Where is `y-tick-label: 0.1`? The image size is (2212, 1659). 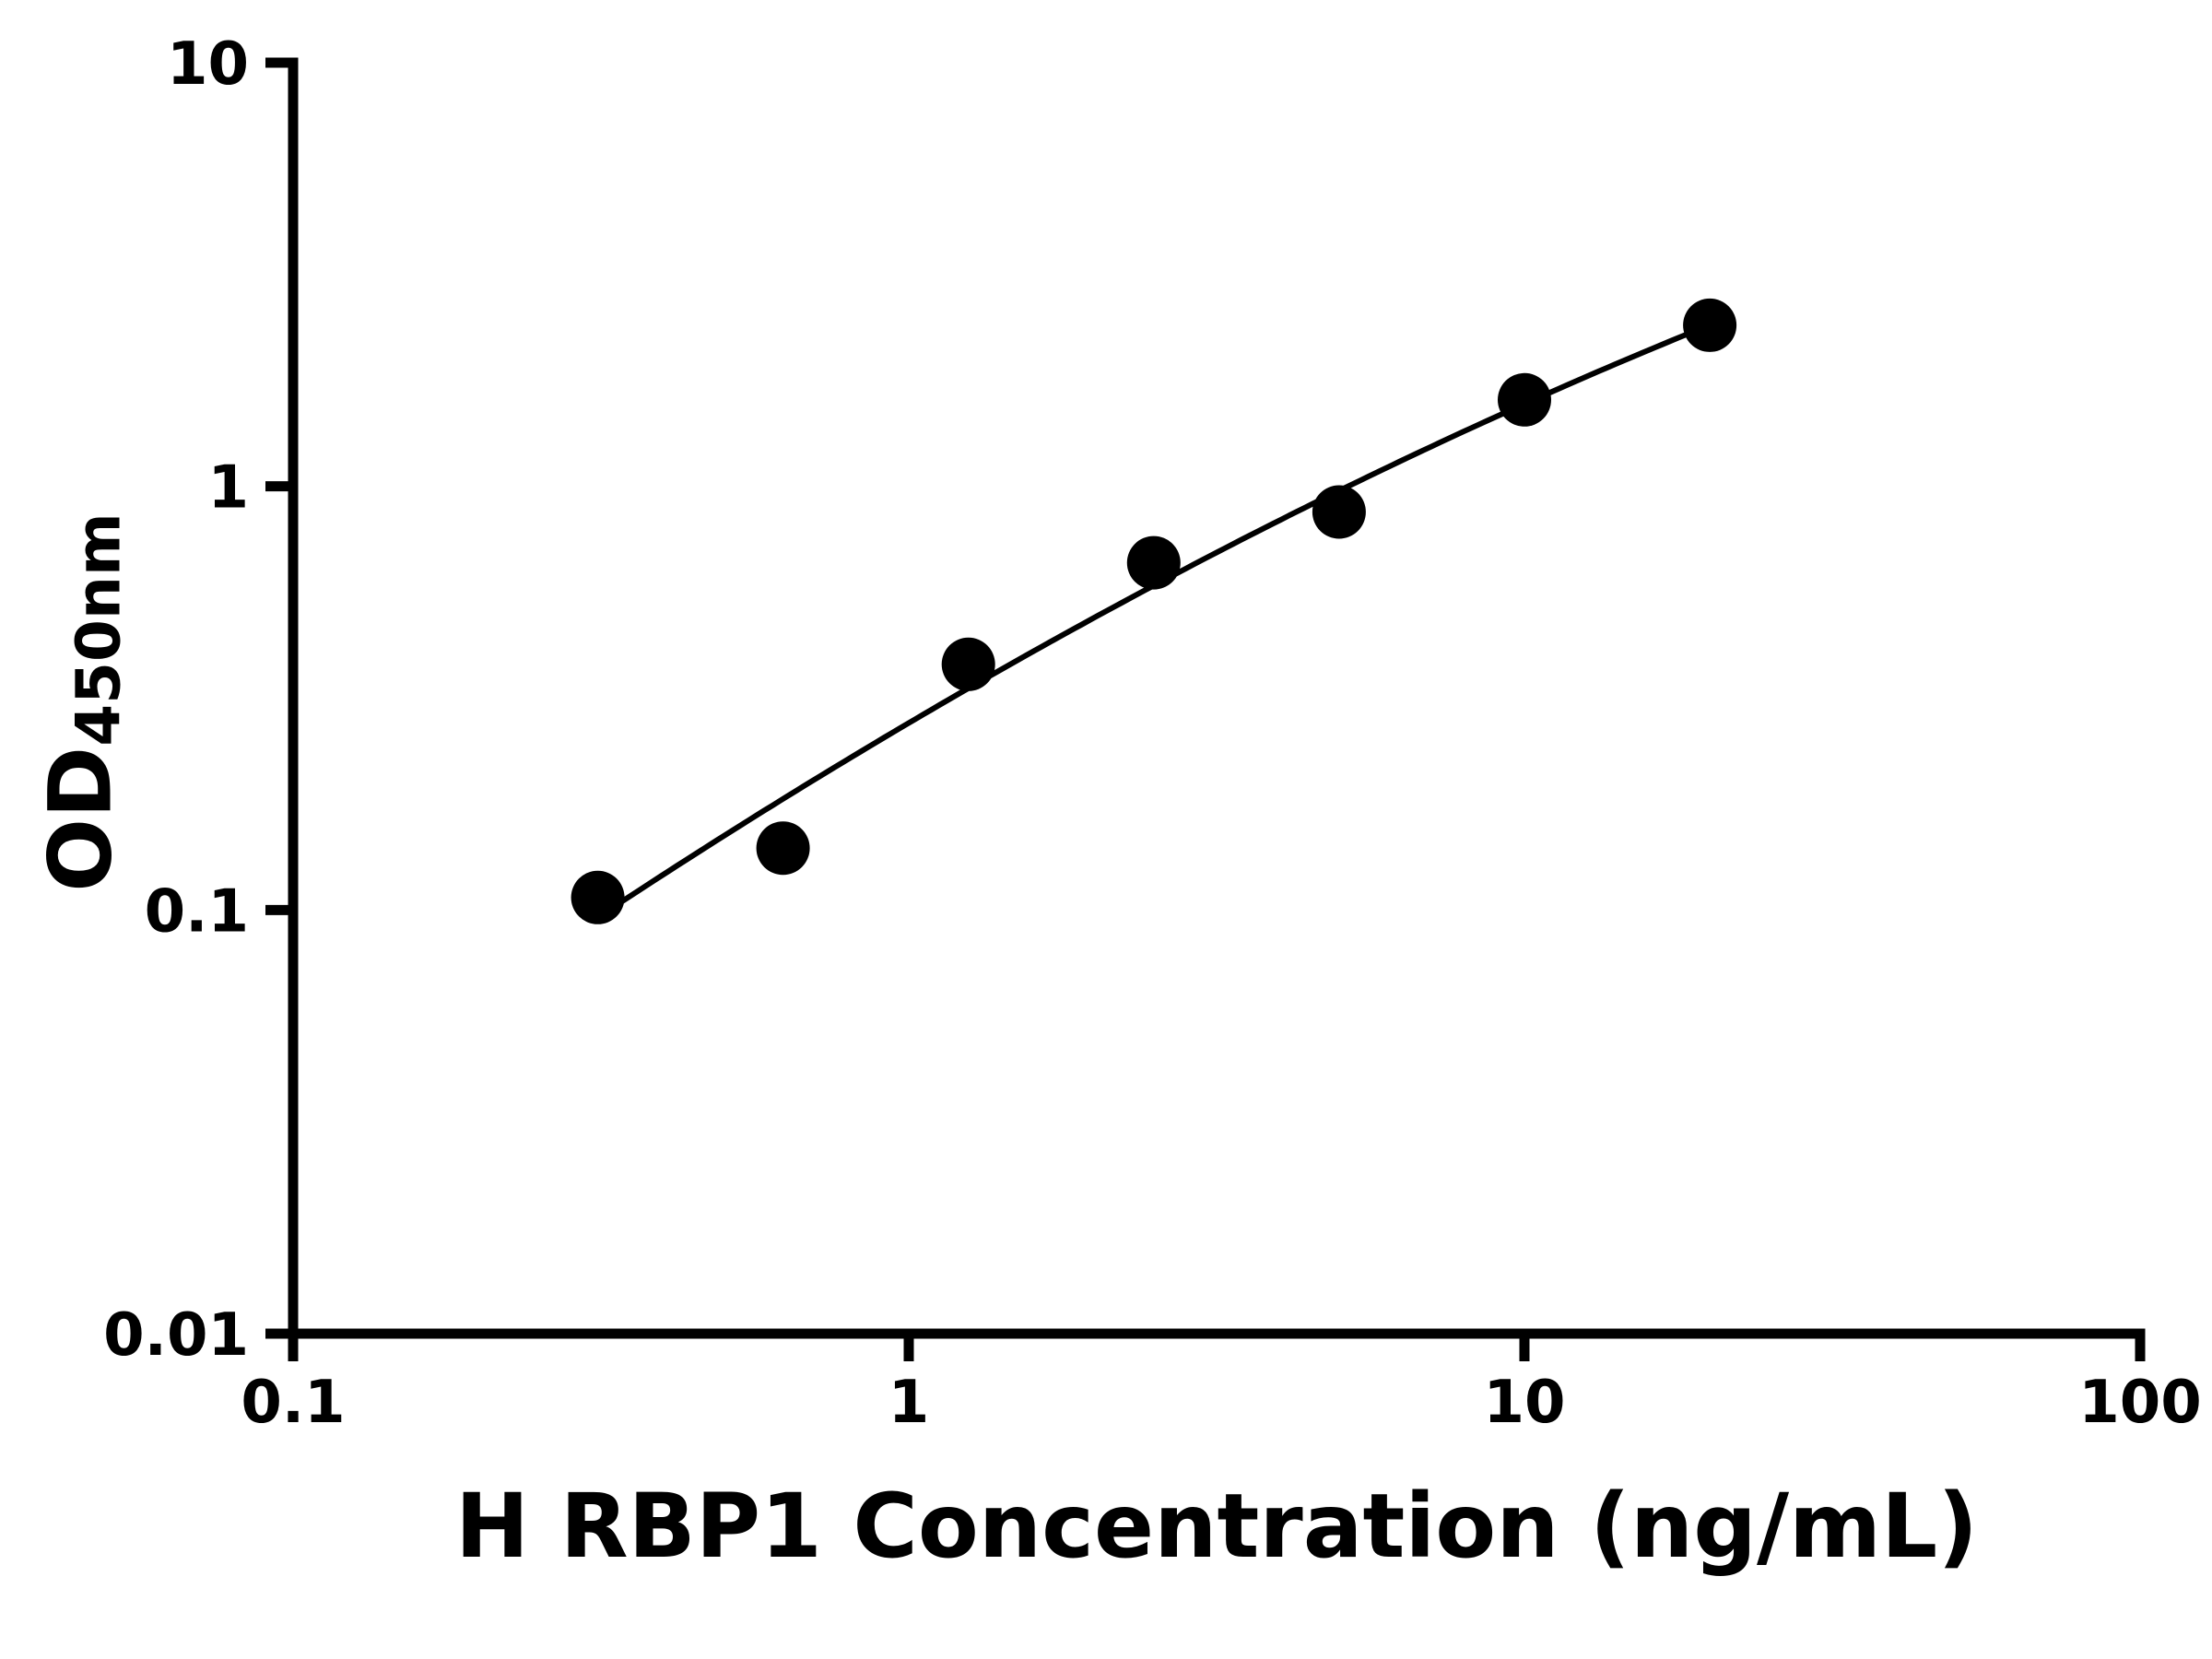 y-tick-label: 0.1 is located at coordinates (197, 911).